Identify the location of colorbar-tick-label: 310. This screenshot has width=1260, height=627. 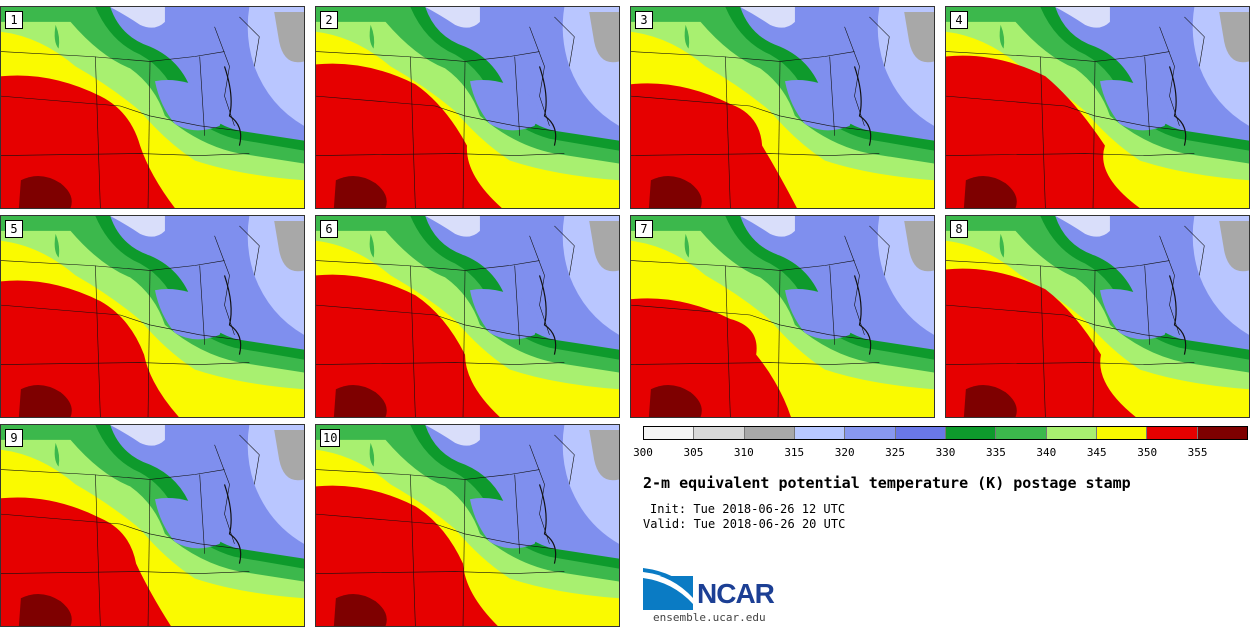
(743, 452).